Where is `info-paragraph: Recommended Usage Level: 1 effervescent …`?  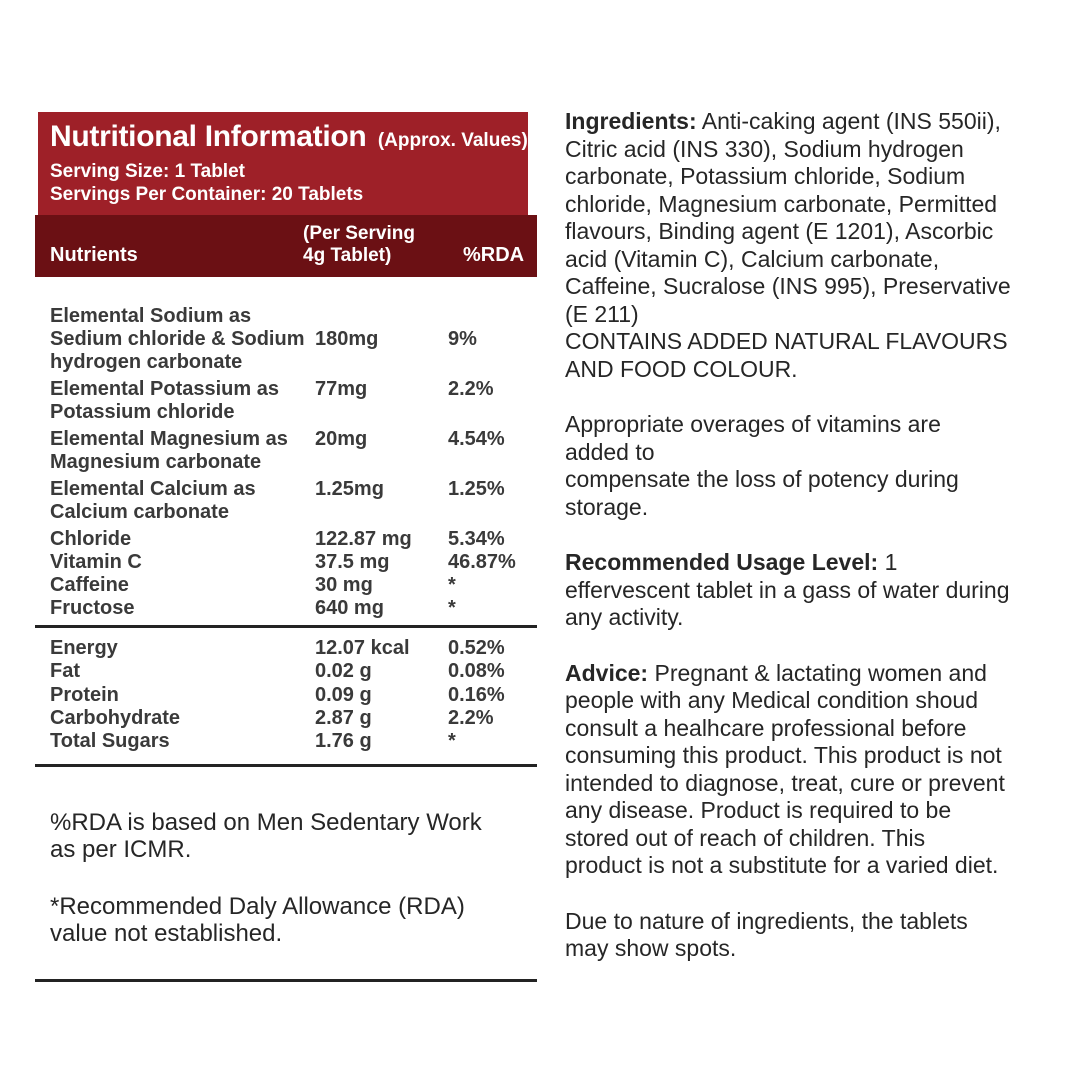 info-paragraph: Recommended Usage Level: 1 effervescent … is located at coordinates (812, 590).